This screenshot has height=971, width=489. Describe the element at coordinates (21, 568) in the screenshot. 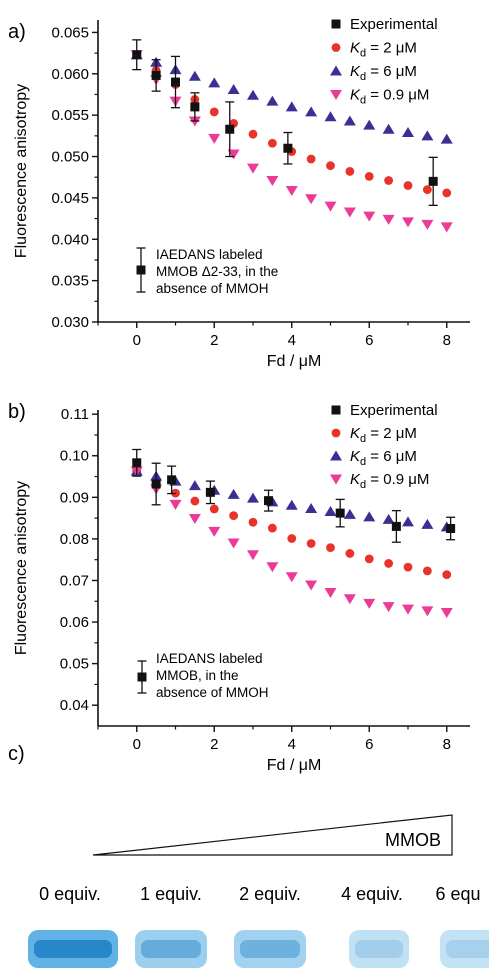

I see `y-axis-title: Fluorescence anisotropy` at that location.